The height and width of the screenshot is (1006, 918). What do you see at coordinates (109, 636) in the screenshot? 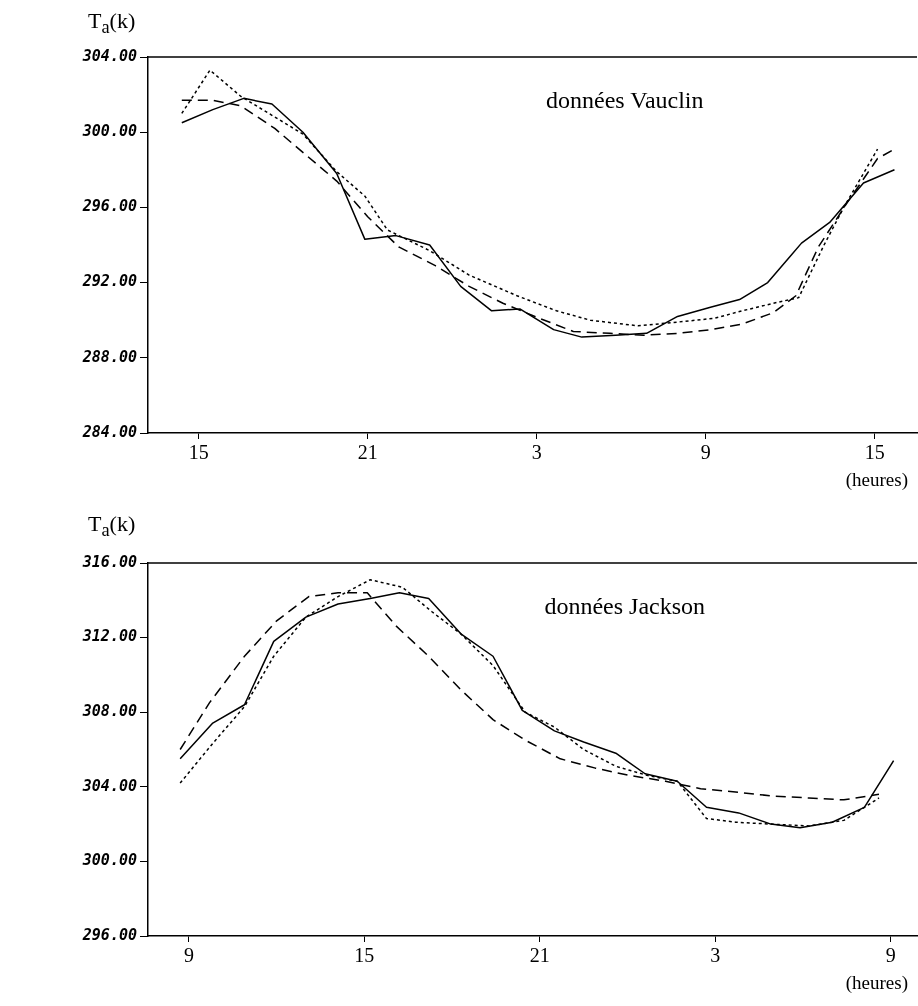
I see `y-tick-label: 312.00` at bounding box center [109, 636].